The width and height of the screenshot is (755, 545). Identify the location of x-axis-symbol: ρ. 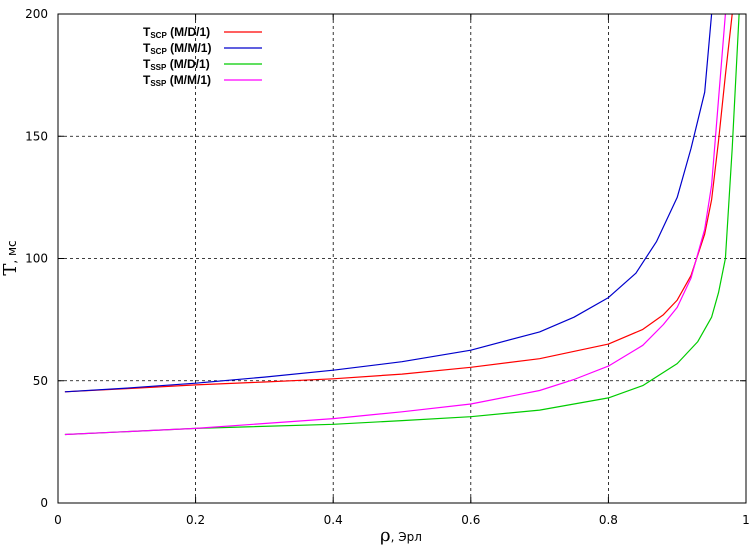
(385, 535).